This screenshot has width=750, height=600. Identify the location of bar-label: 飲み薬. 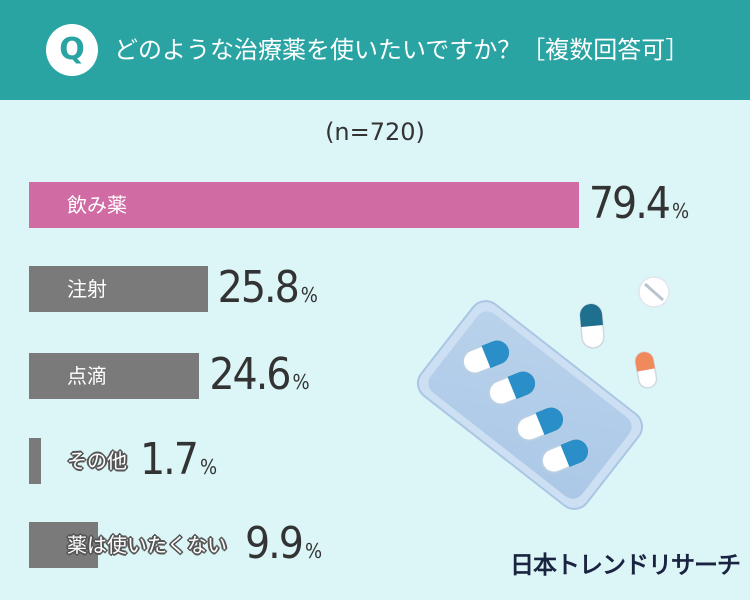
(97, 205).